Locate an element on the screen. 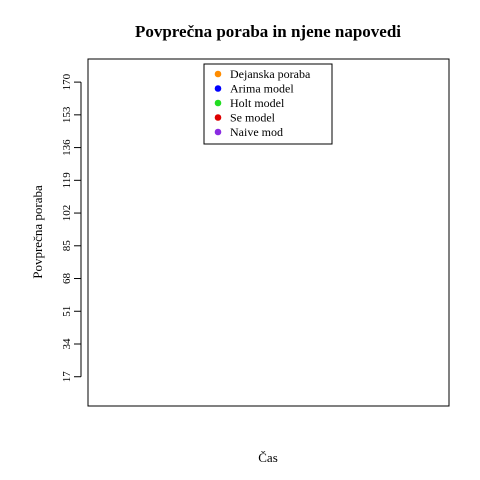 Image resolution: width=480 pixels, height=480 pixels. y-tick-label: 153 is located at coordinates (67, 114).